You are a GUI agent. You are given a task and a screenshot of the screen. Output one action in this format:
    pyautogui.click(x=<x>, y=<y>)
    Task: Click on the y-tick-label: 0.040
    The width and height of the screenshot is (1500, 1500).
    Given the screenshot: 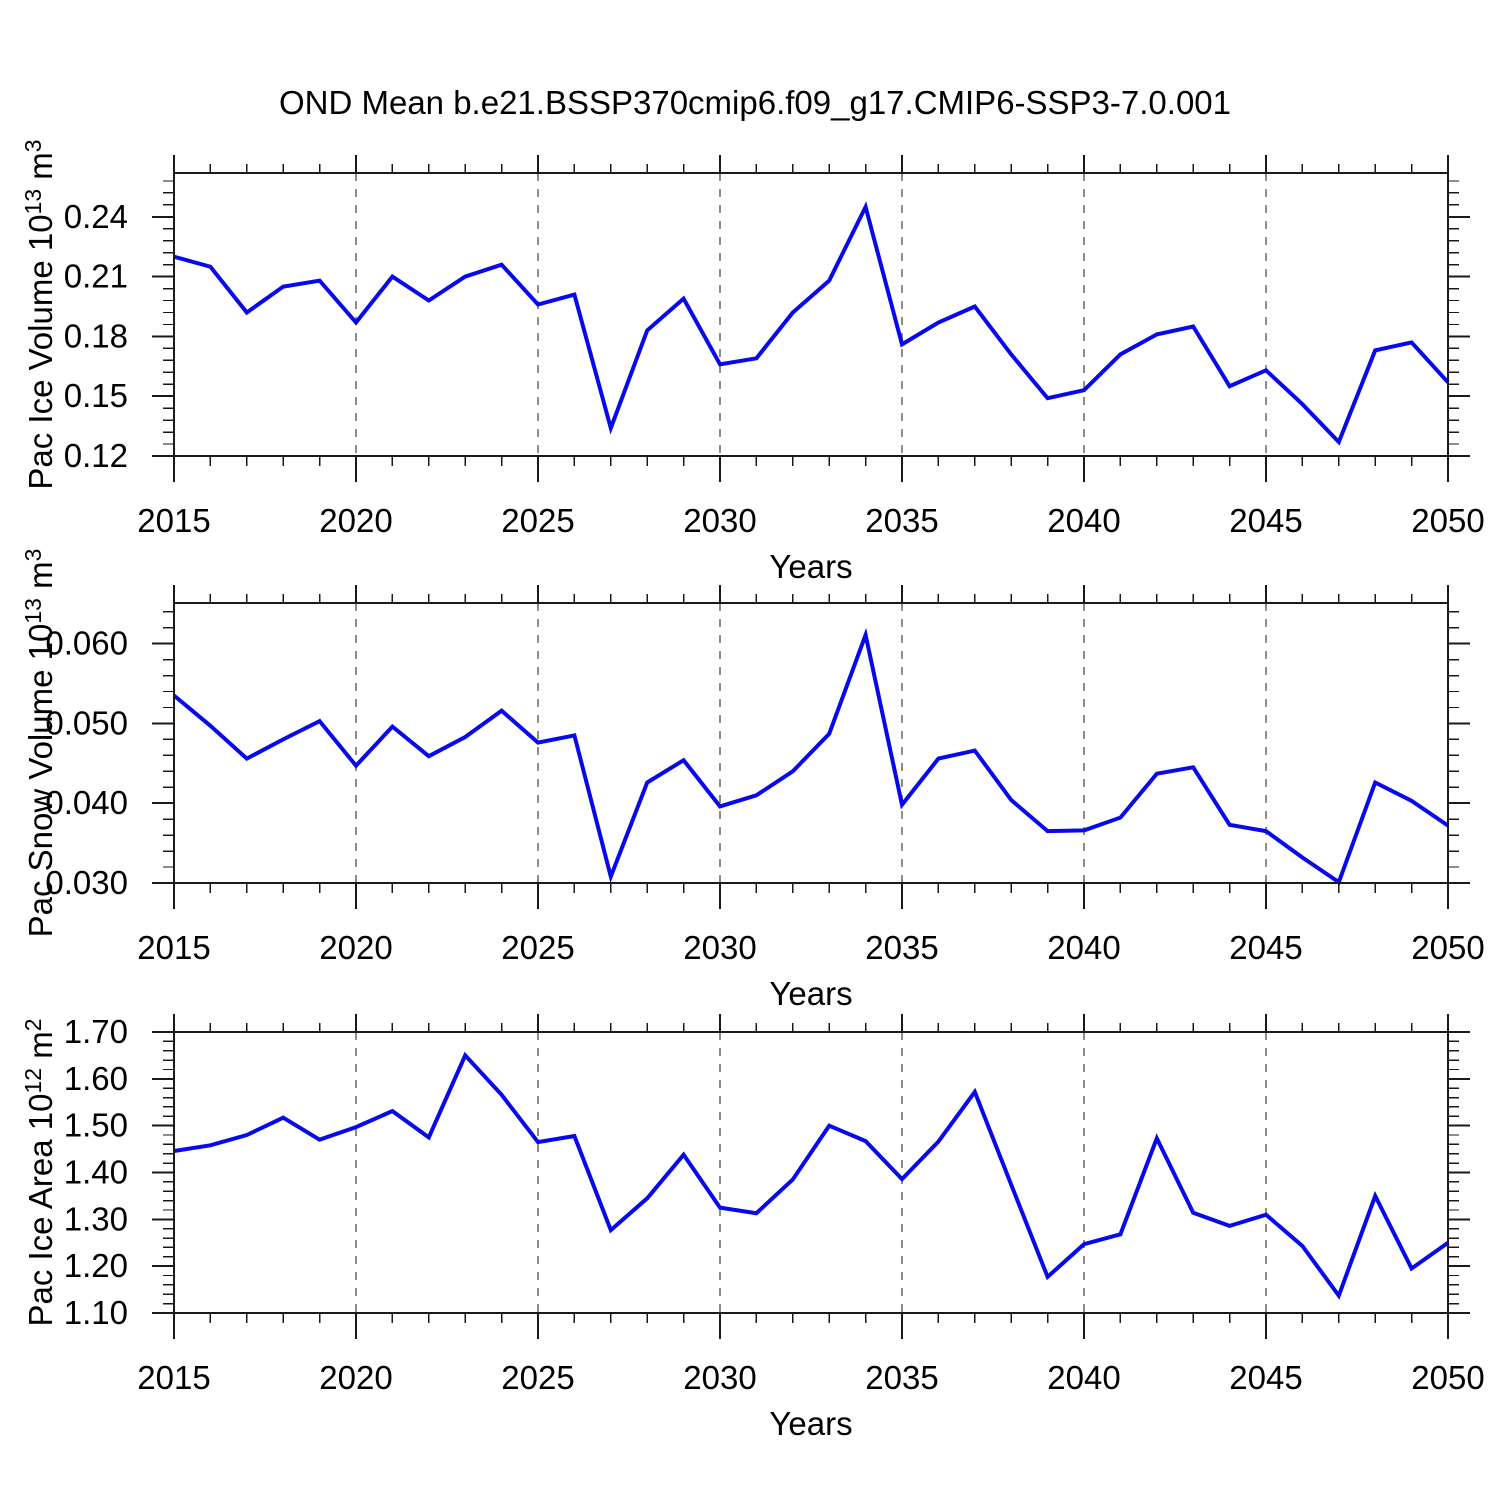 What is the action you would take?
    pyautogui.click(x=86, y=802)
    